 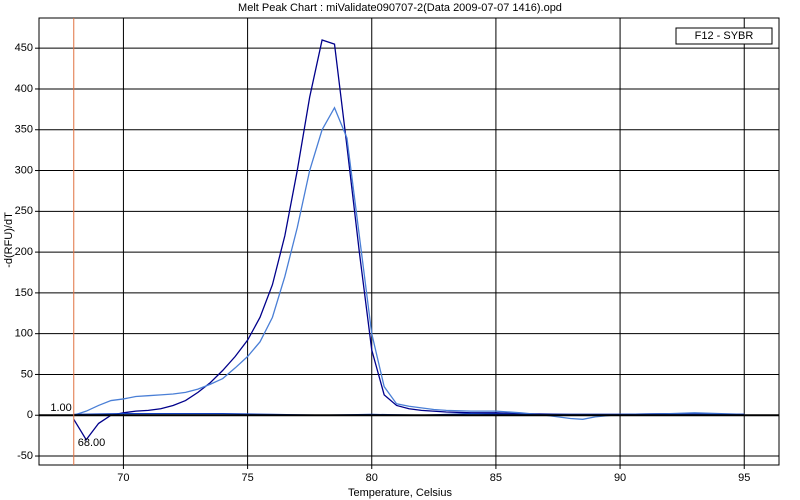 I want to click on y-tick-label: 400, so click(x=24, y=89).